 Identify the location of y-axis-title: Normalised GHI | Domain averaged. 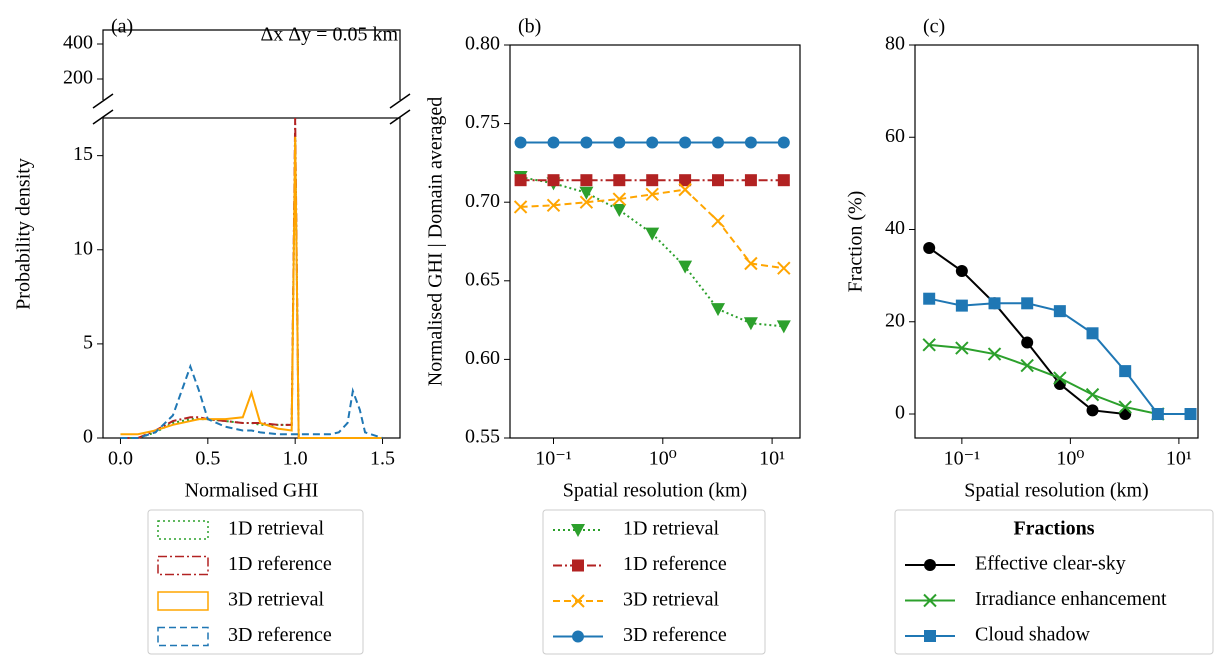
(436, 241).